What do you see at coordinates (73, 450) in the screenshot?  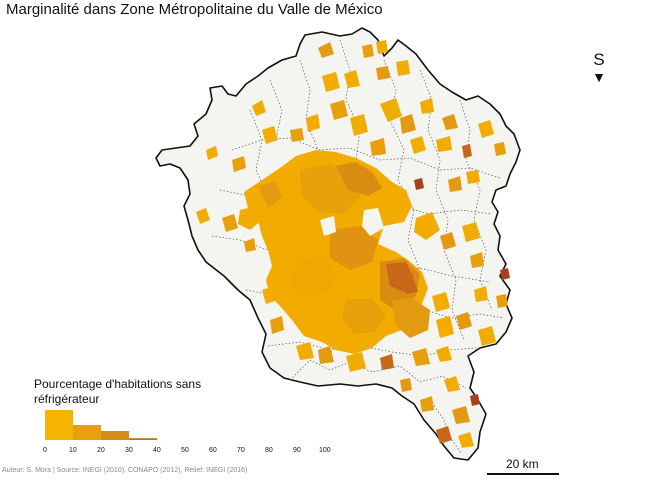 I see `legend-tick-label: 10` at bounding box center [73, 450].